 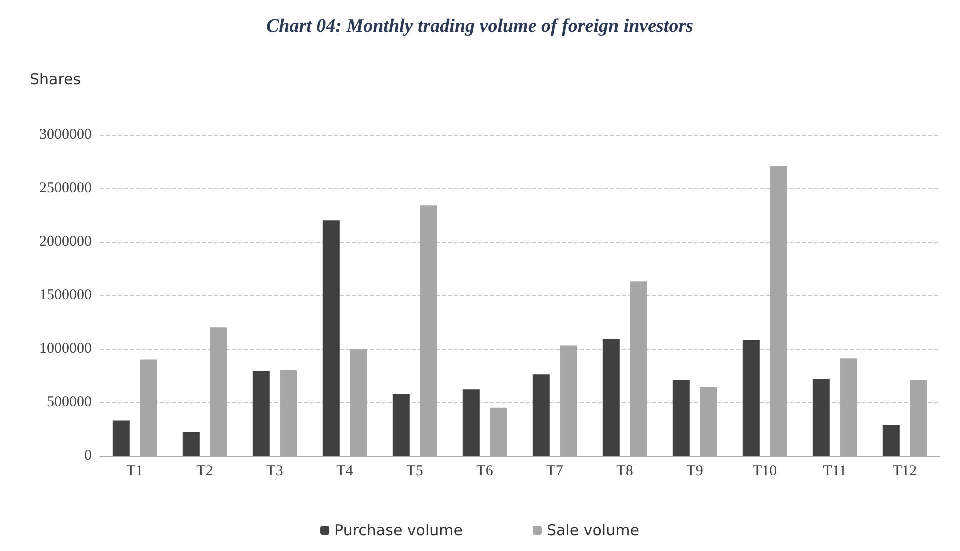 I want to click on x-tick-label: T8, so click(x=625, y=472).